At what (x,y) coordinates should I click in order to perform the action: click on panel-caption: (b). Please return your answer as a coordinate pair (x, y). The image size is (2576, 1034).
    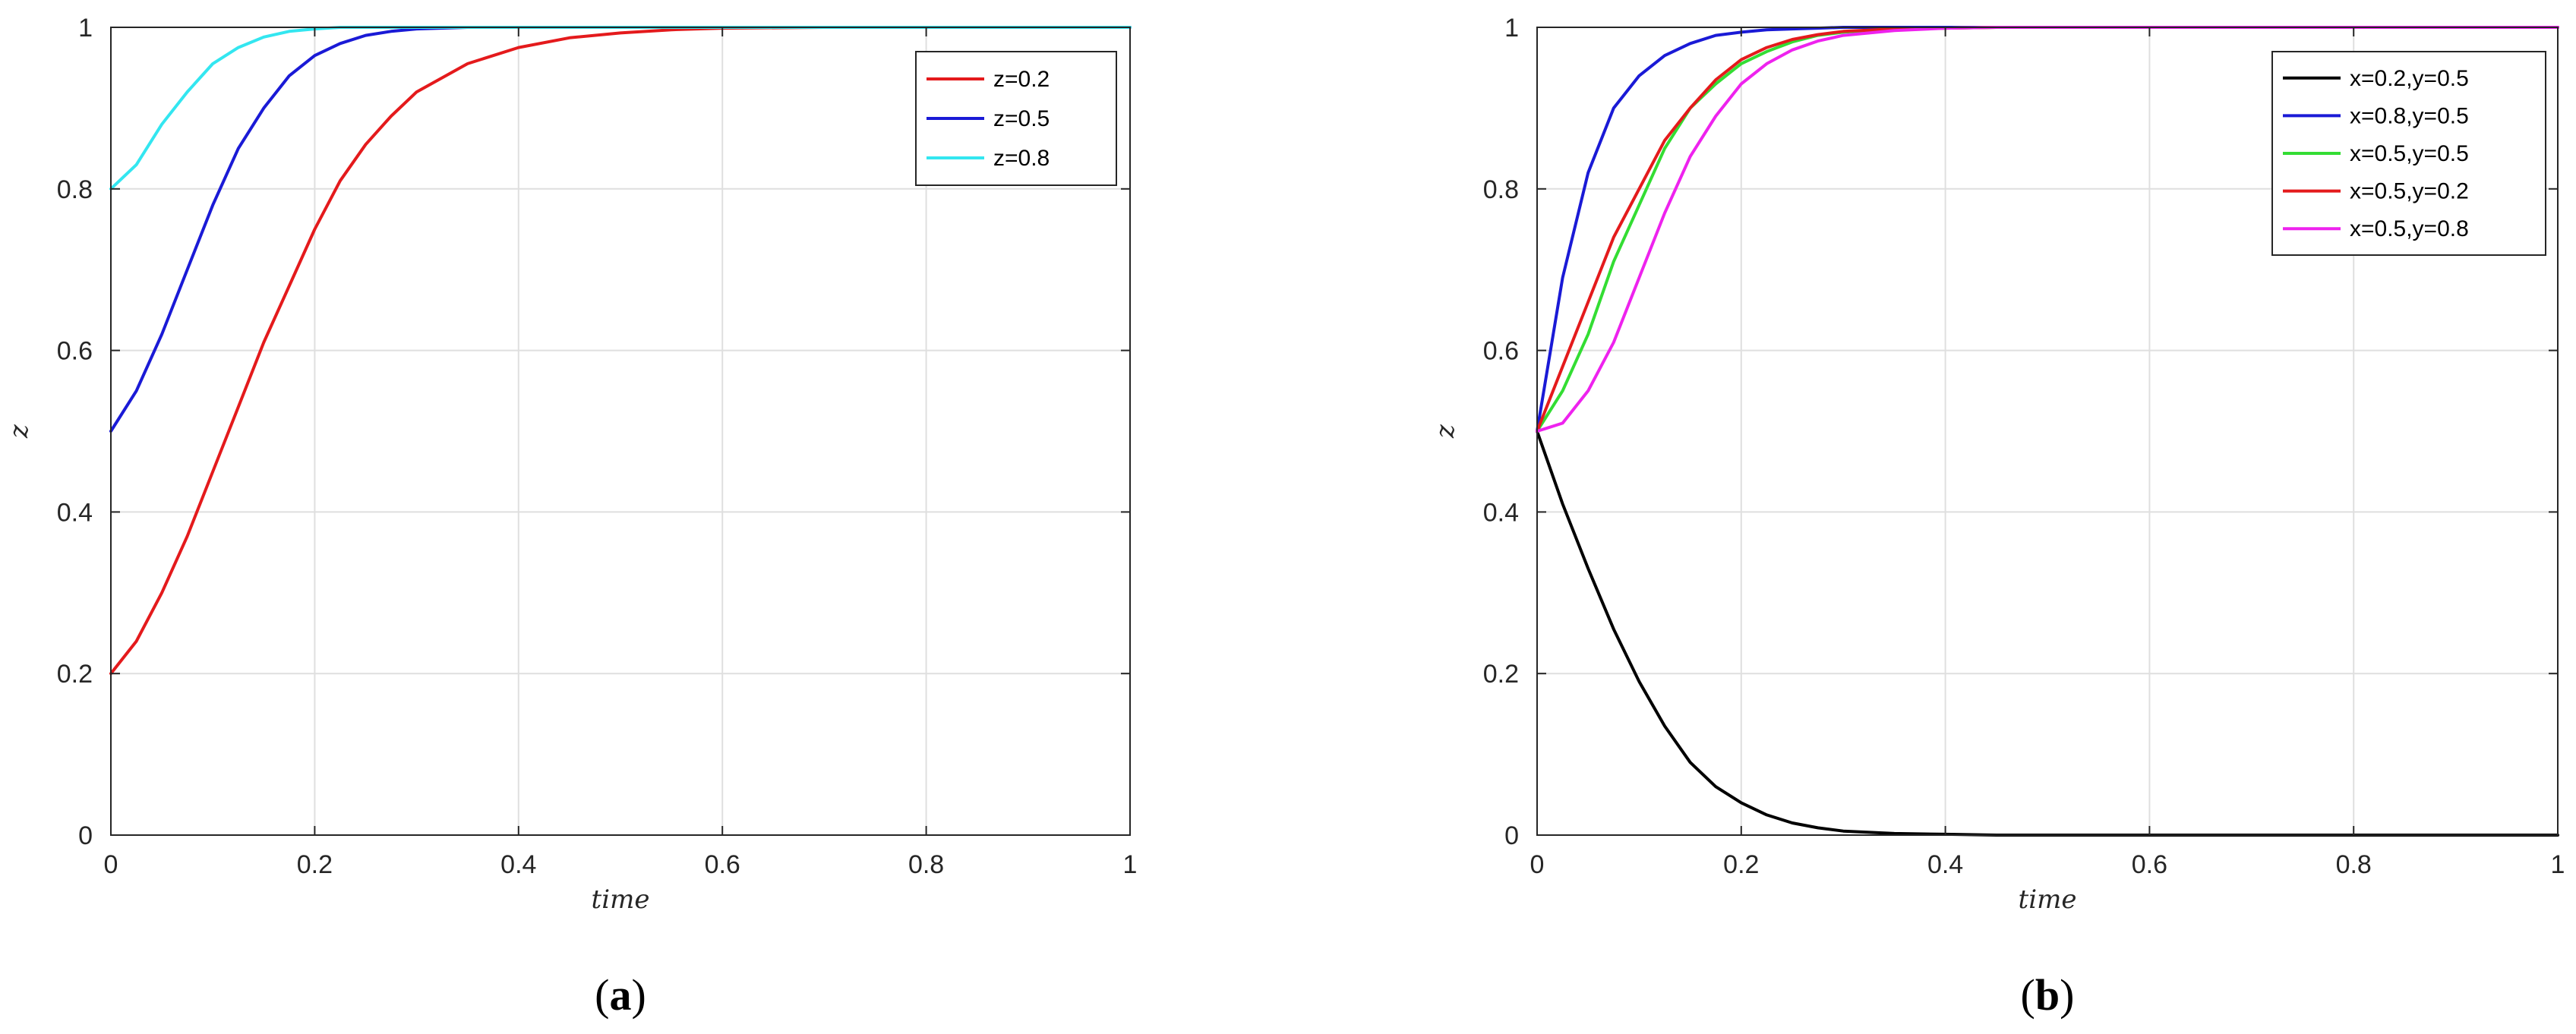
    Looking at the image, I should click on (2048, 995).